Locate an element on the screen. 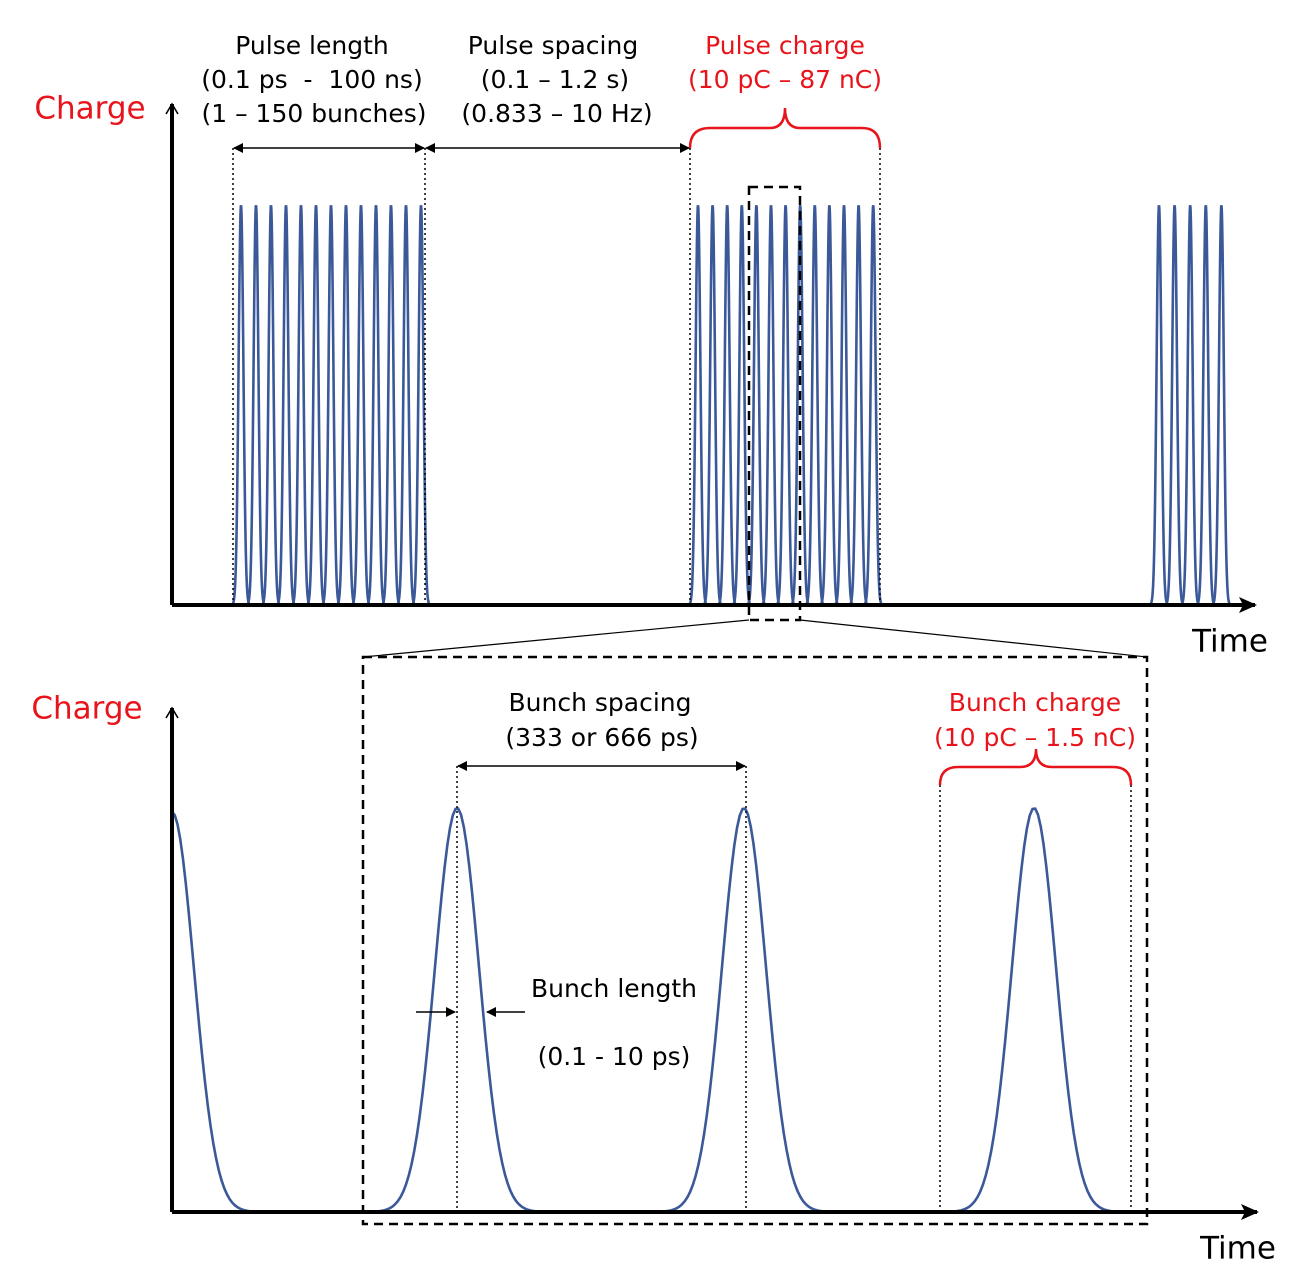  label: Pulse spacing is located at coordinates (553, 45).